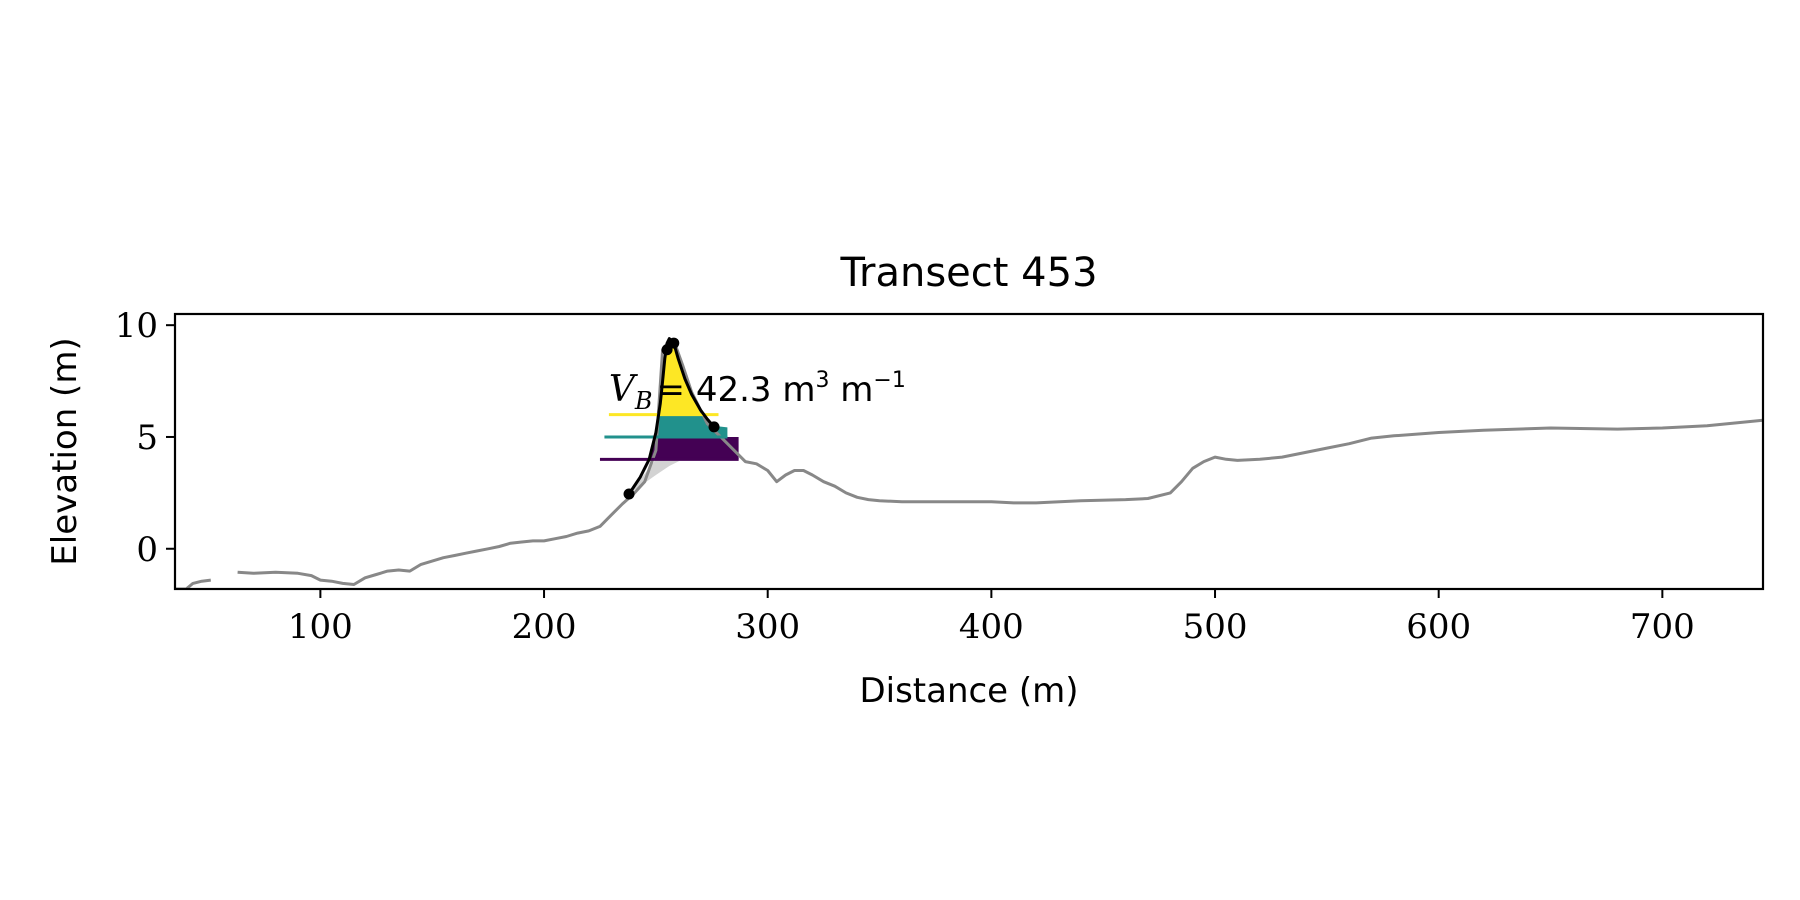  Describe the element at coordinates (320, 627) in the screenshot. I see `x-tick-label: 100` at that location.